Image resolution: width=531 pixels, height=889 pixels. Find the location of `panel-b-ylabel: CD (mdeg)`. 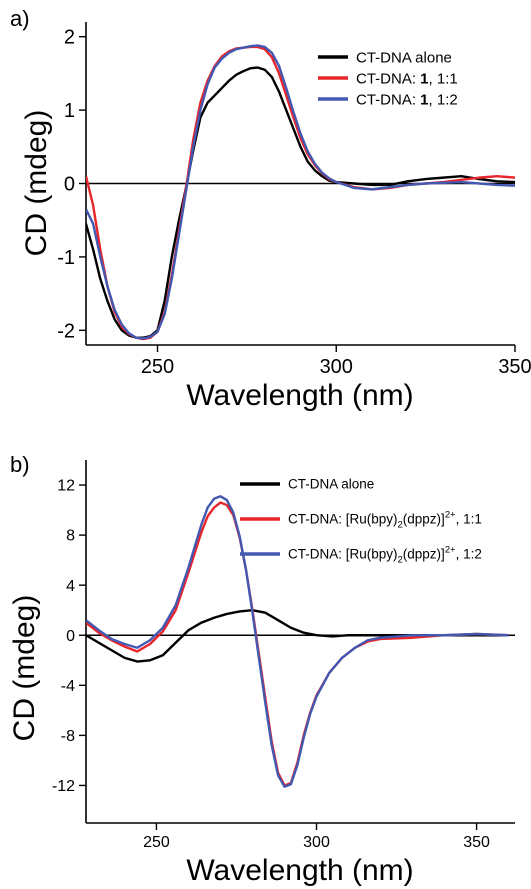

panel-b-ylabel: CD (mdeg) is located at coordinates (24, 668).